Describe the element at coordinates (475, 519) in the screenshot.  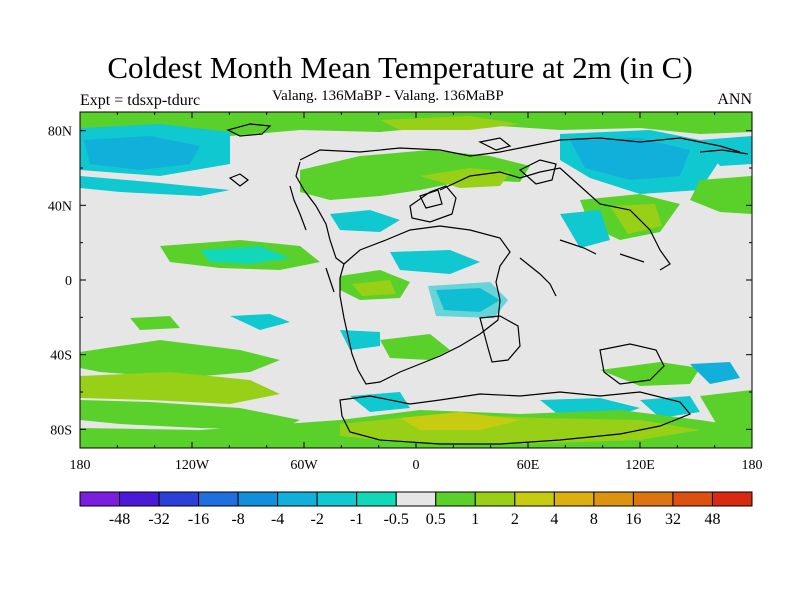
I see `colorbar-label: 1` at that location.